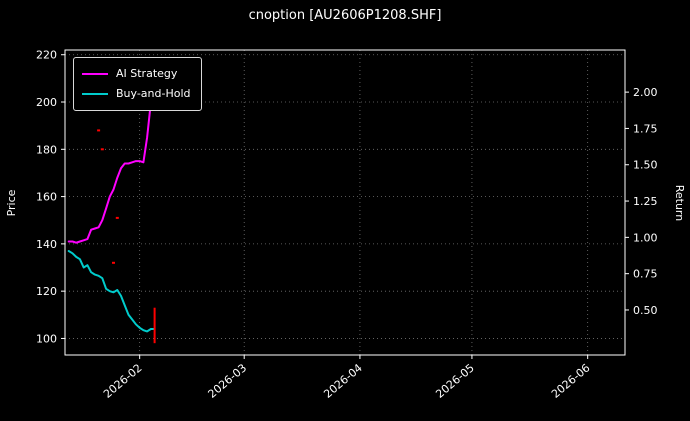 The image size is (690, 421). I want to click on ai-strategy-line-swatch, so click(95, 74).